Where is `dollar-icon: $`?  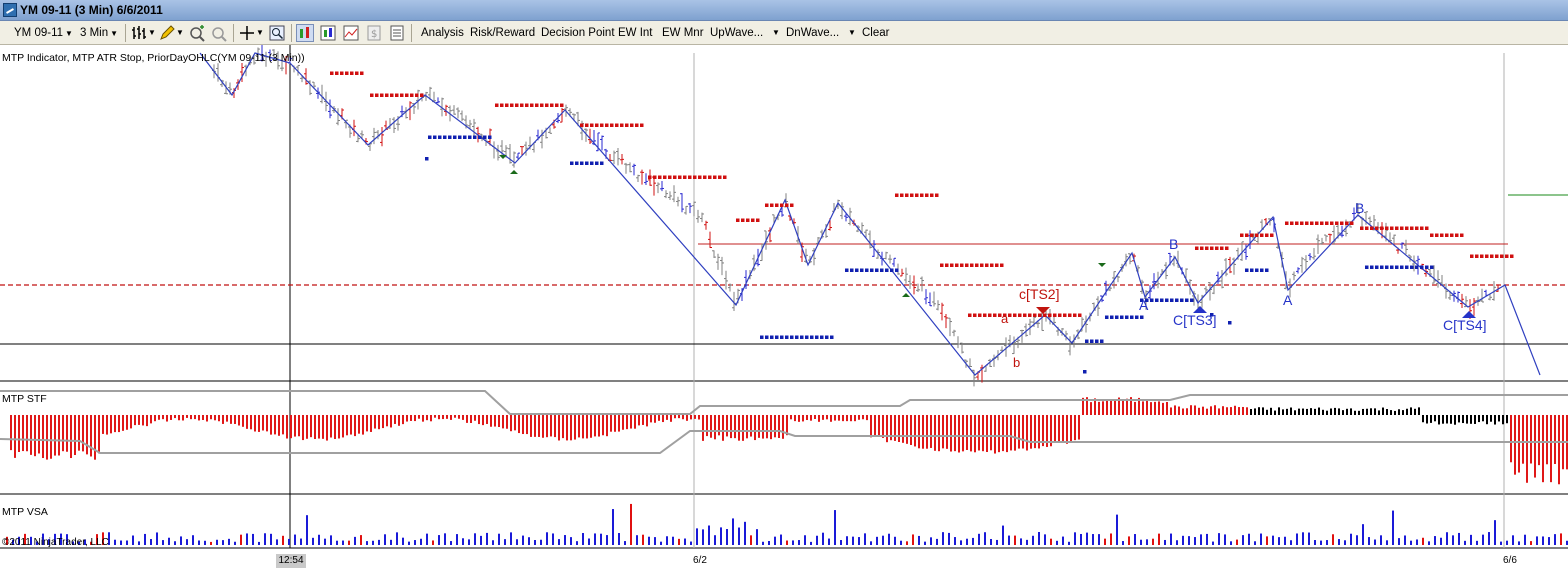
dollar-icon: $ is located at coordinates (374, 33).